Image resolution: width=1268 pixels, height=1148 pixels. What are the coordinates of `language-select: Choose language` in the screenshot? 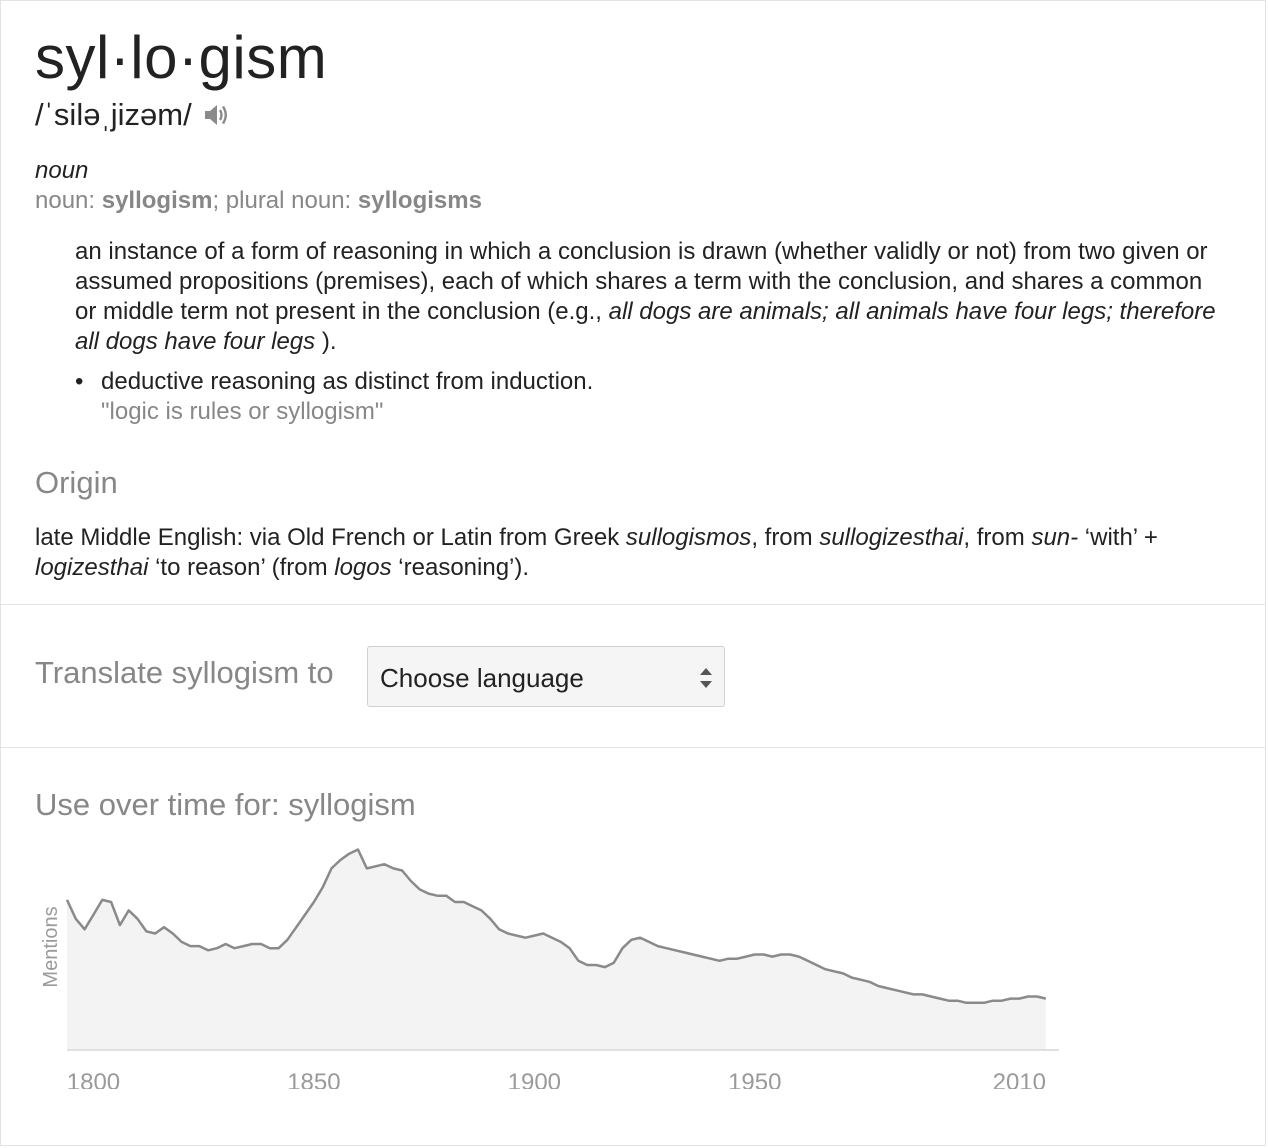 It's located at (546, 676).